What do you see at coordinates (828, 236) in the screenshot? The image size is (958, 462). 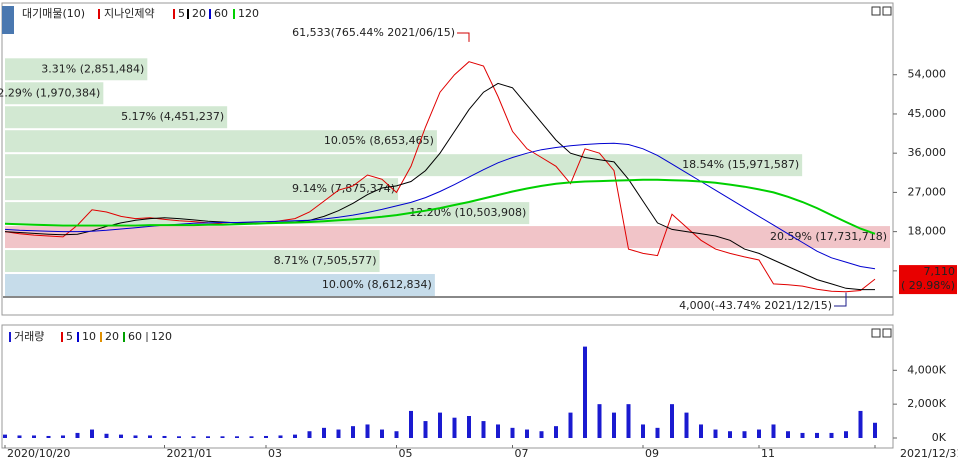 I see `profile-label: 20.59% (17,731,718)` at bounding box center [828, 236].